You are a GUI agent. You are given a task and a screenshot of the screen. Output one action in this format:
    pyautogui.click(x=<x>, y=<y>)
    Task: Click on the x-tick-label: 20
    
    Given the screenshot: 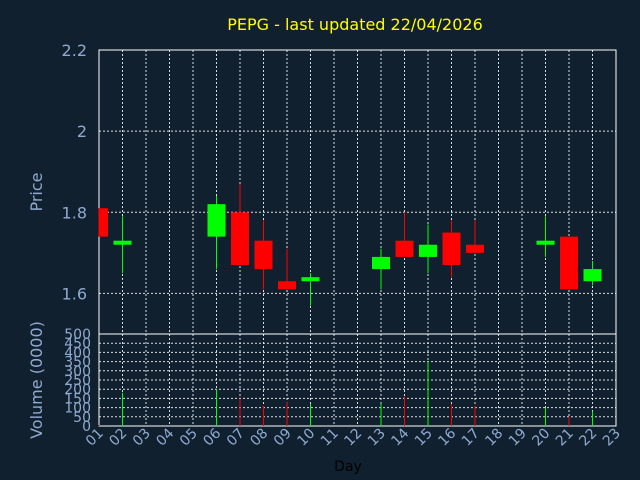 What is the action you would take?
    pyautogui.click(x=541, y=438)
    